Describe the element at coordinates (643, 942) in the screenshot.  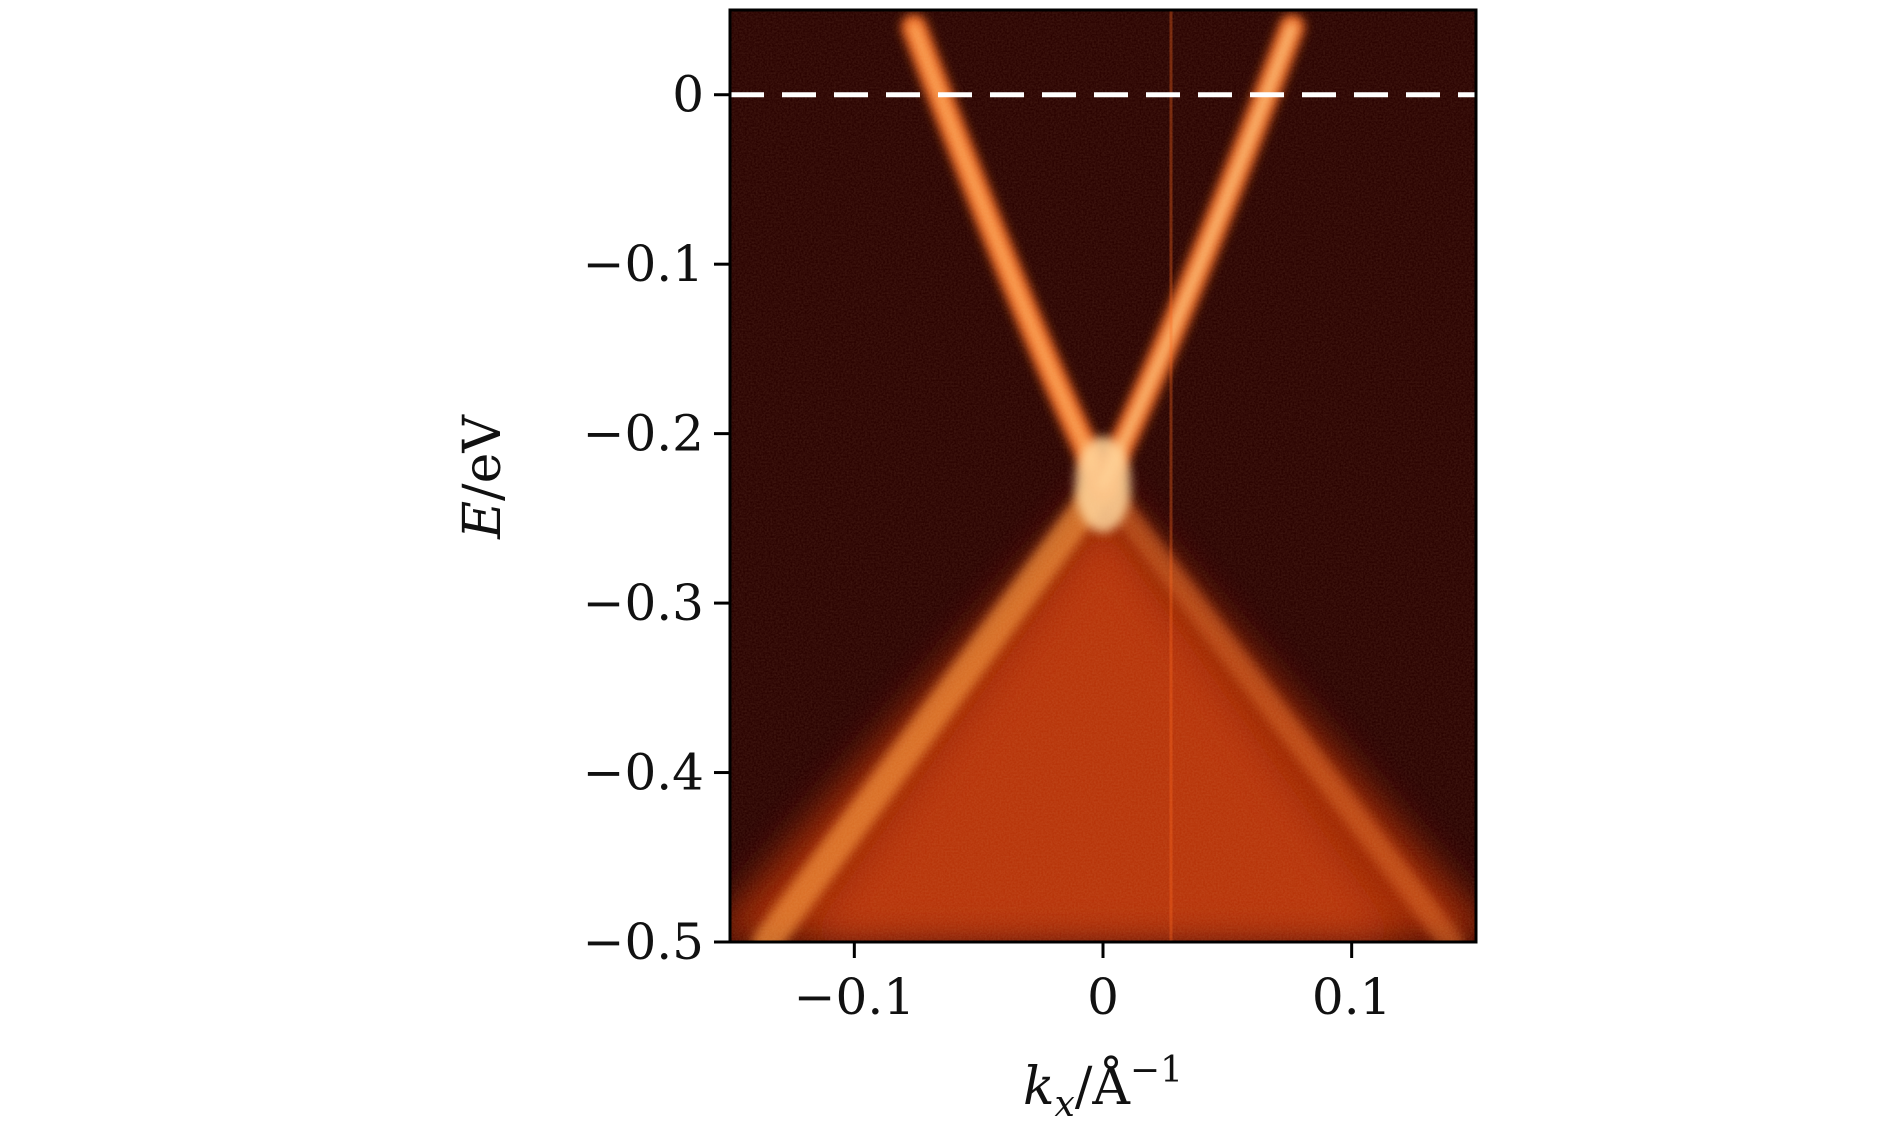
I see `y-tick-label: −0.5` at that location.